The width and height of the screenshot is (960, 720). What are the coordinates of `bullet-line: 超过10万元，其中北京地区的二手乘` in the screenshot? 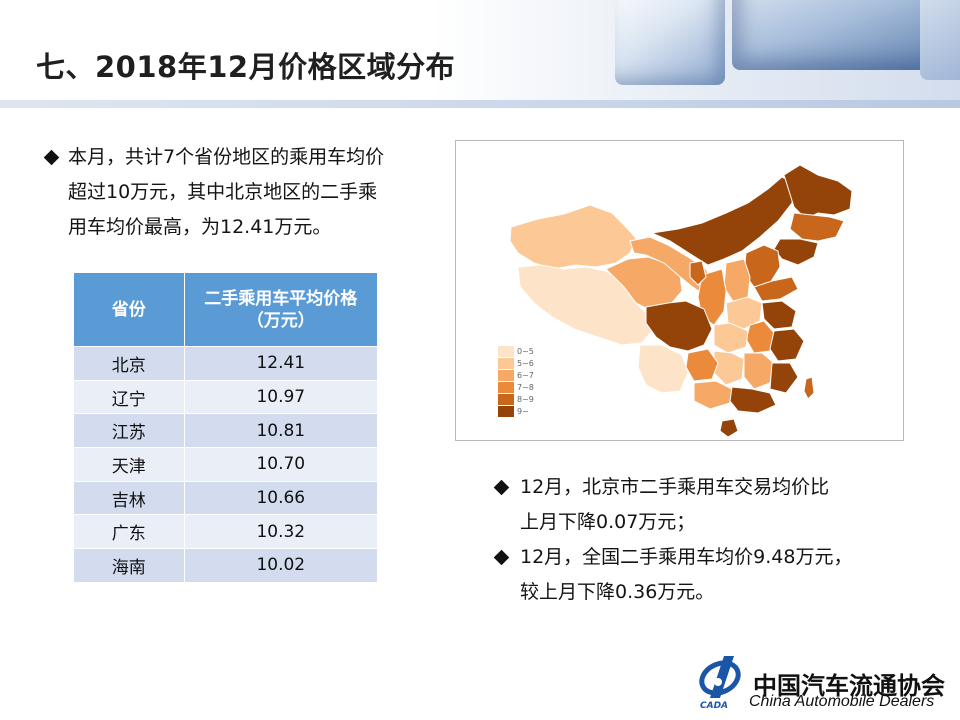 It's located at (223, 192).